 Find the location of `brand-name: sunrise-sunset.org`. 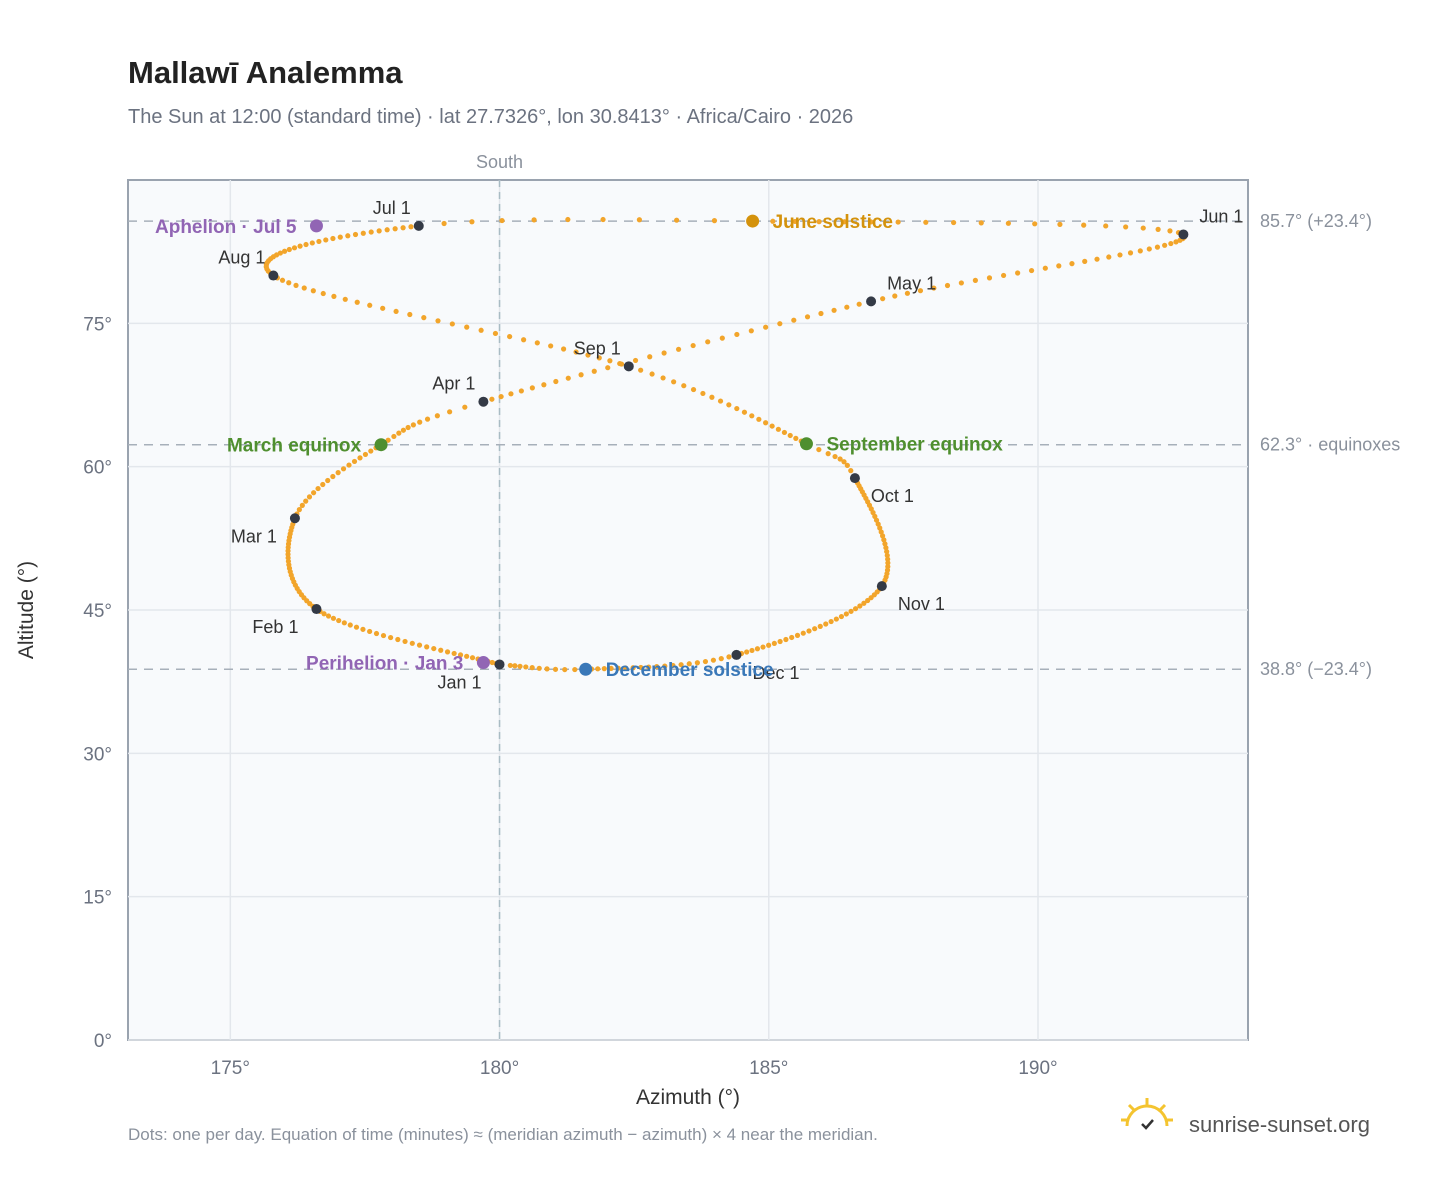

brand-name: sunrise-sunset.org is located at coordinates (1279, 1124).